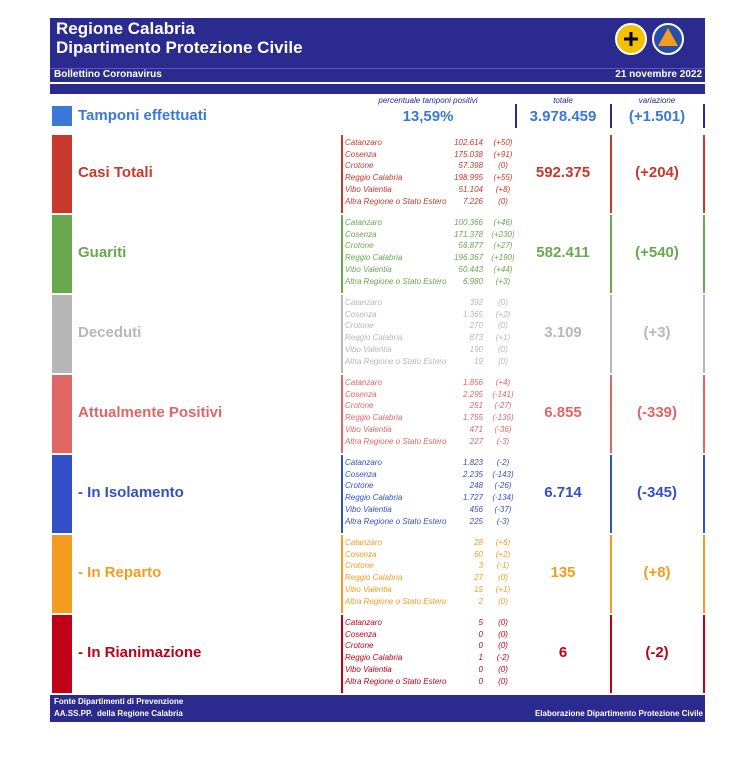 Image resolution: width=734 pixels, height=763 pixels. Describe the element at coordinates (657, 332) in the screenshot. I see `change: (+3)` at that location.